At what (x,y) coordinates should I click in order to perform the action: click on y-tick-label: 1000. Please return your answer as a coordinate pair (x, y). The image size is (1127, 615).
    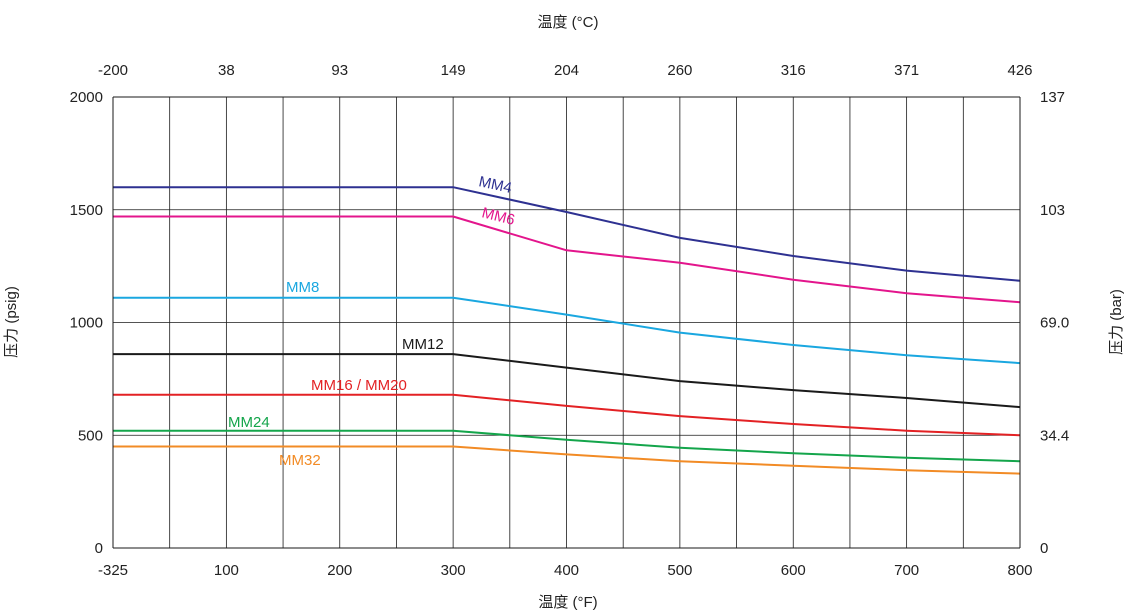
    Looking at the image, I should click on (86, 323).